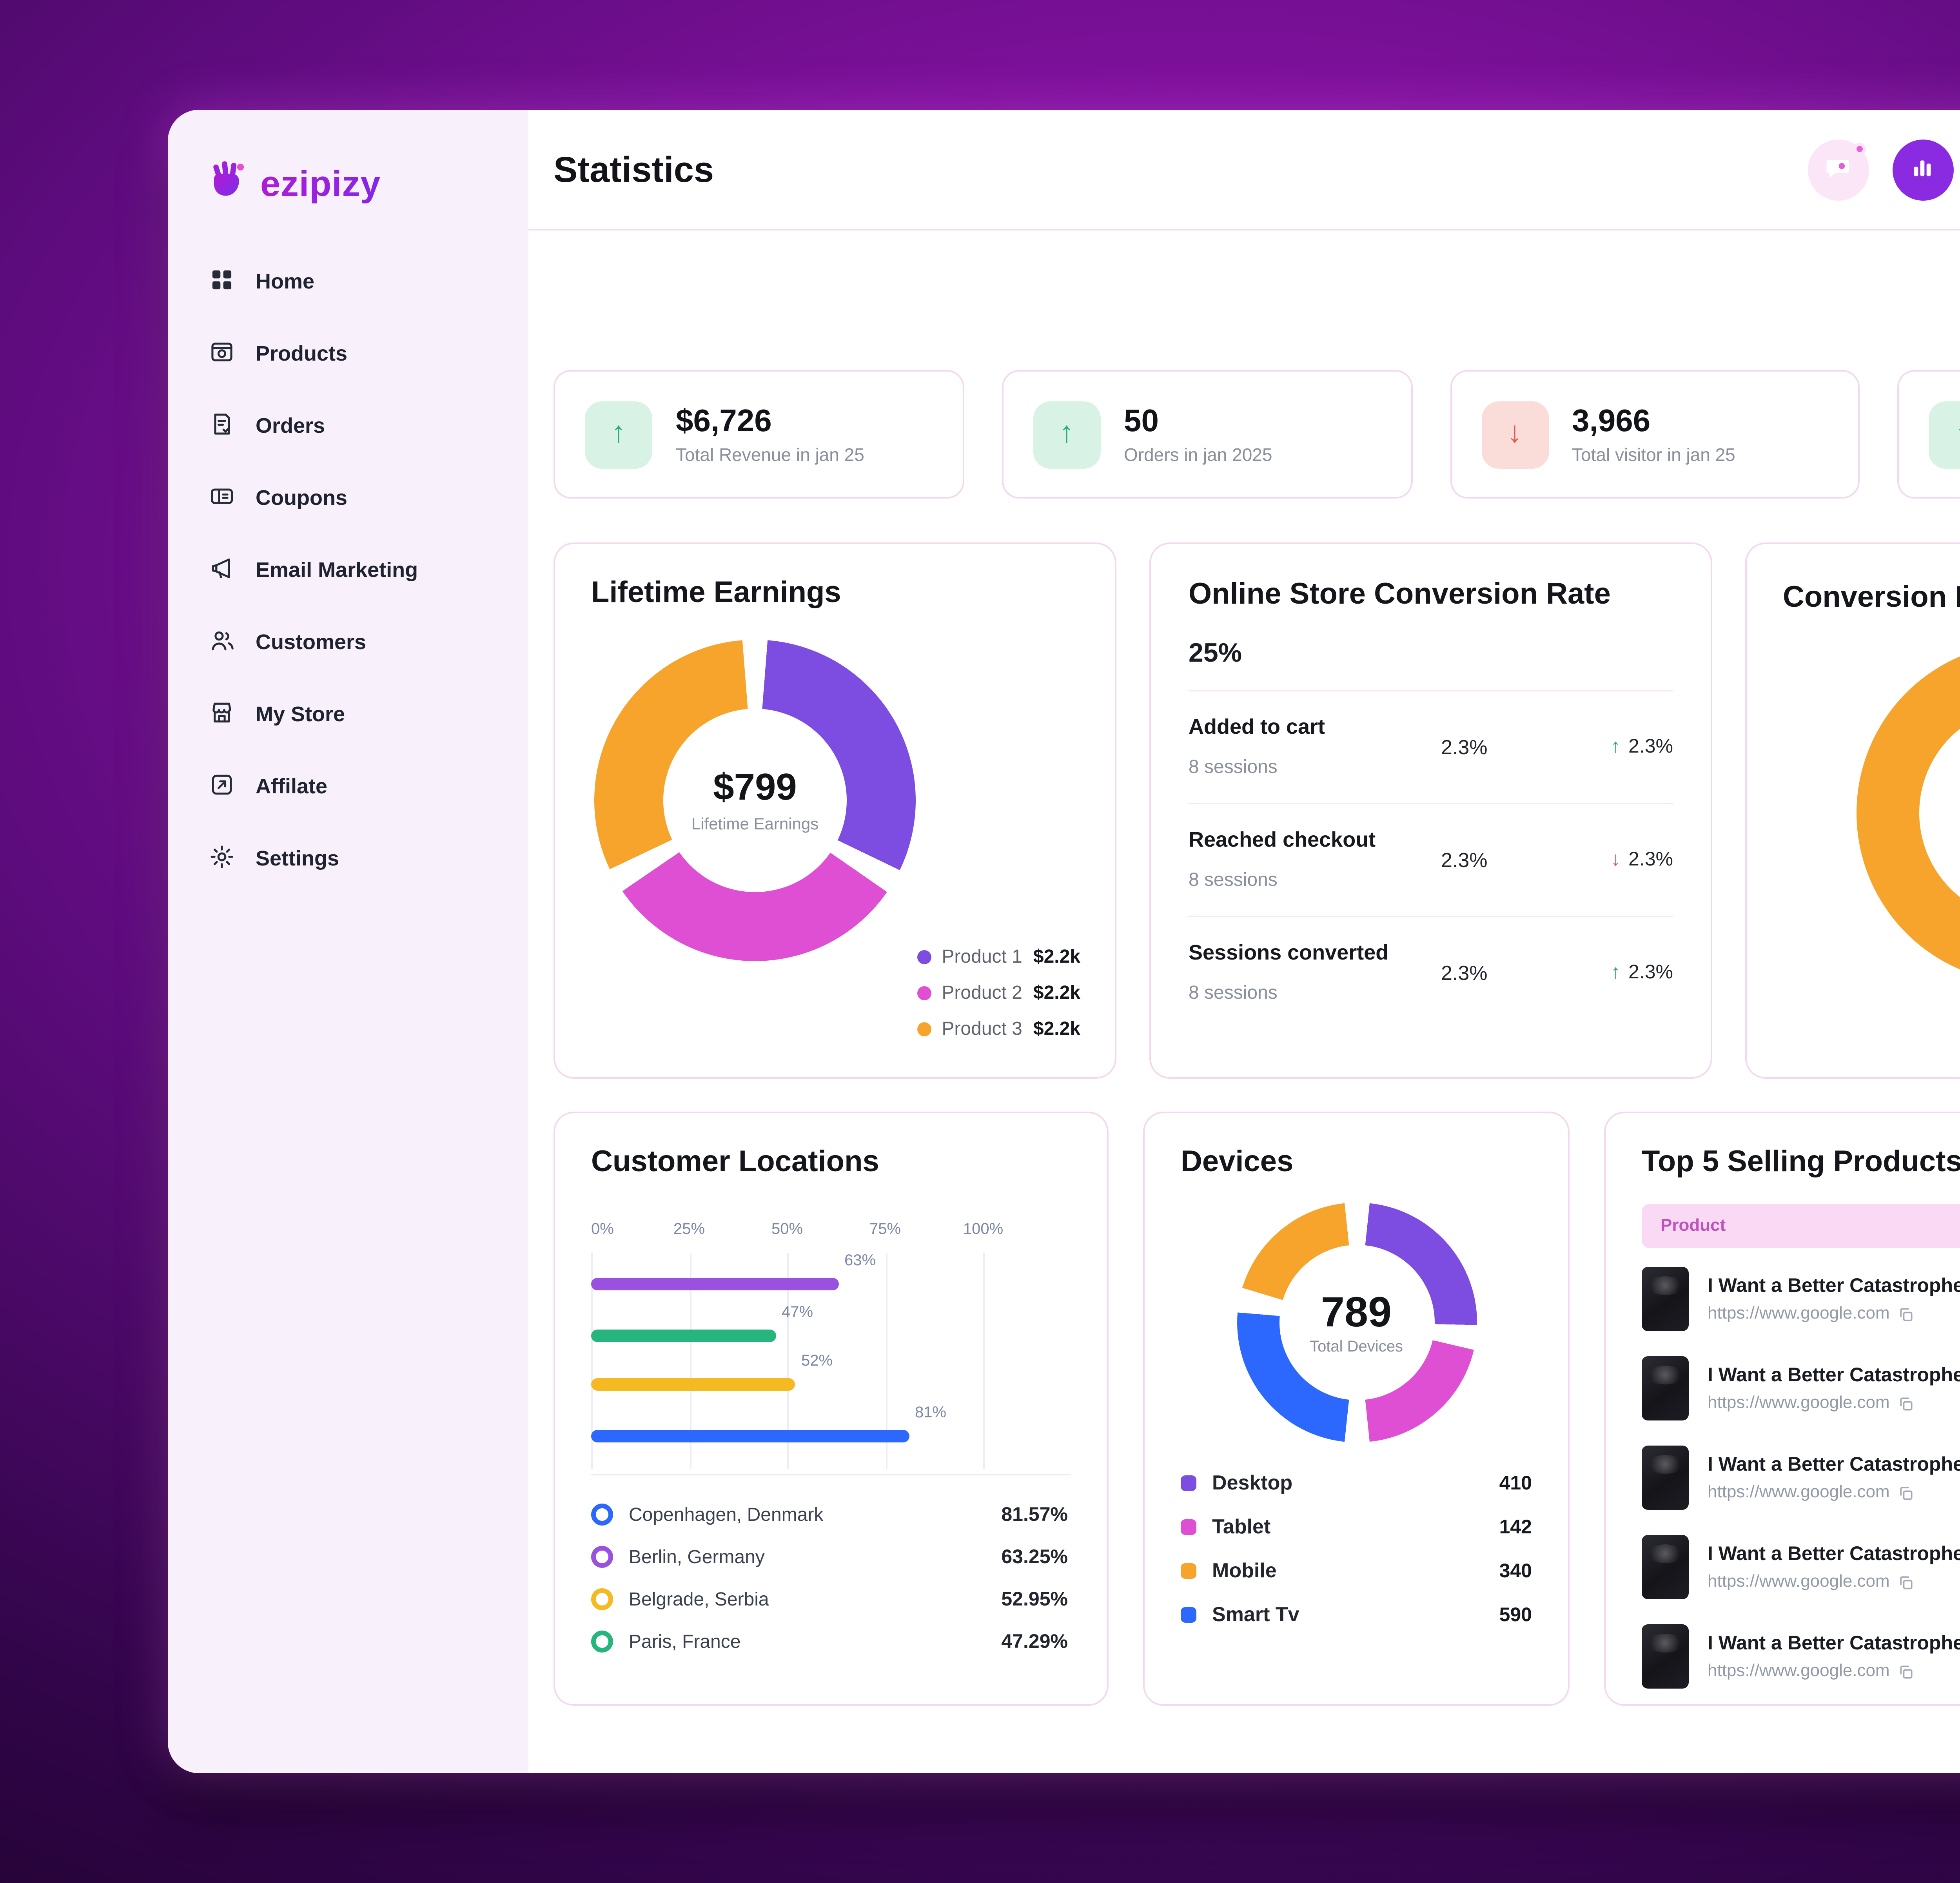 This screenshot has height=1883, width=1960. I want to click on sidebar-item-label: Coupons, so click(301, 498).